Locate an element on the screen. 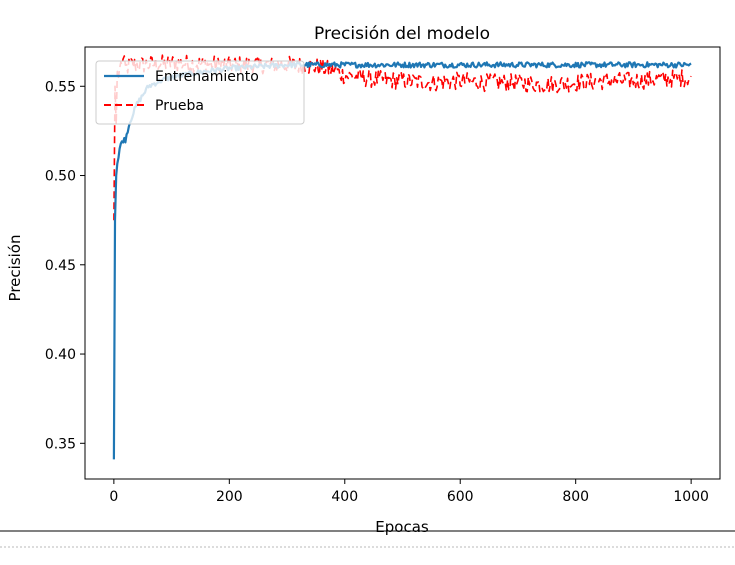 This screenshot has height=565, width=735. legend-box is located at coordinates (200, 92).